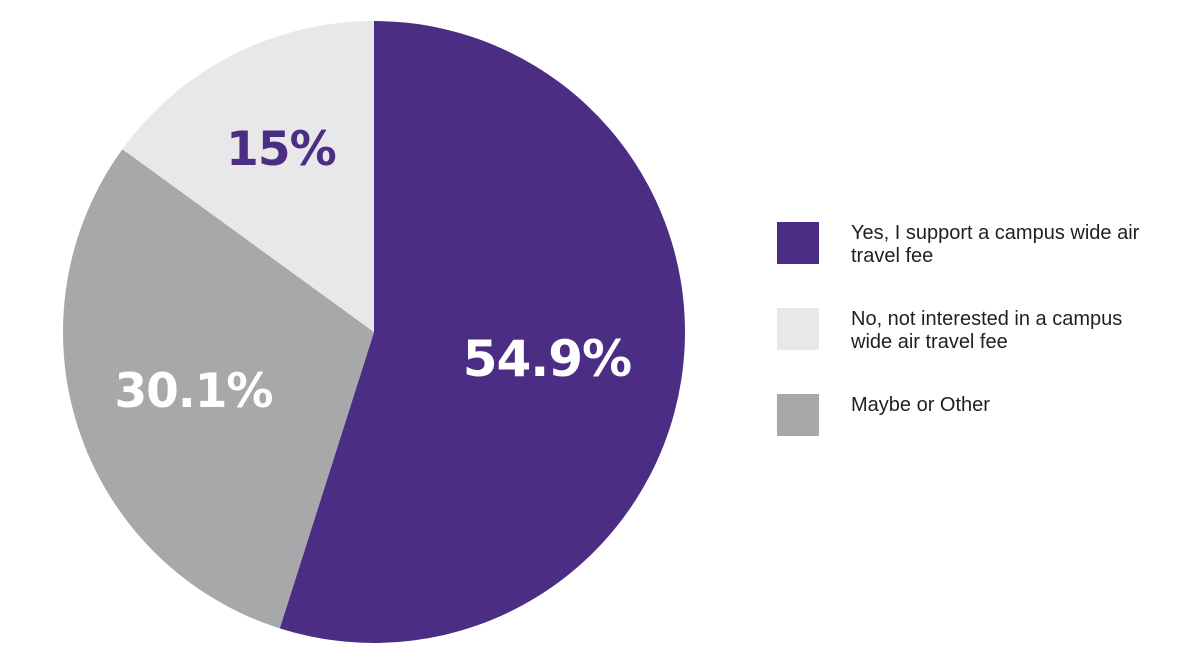 The height and width of the screenshot is (663, 1200). I want to click on pie-slice-label-2: 30.1%, so click(193, 391).